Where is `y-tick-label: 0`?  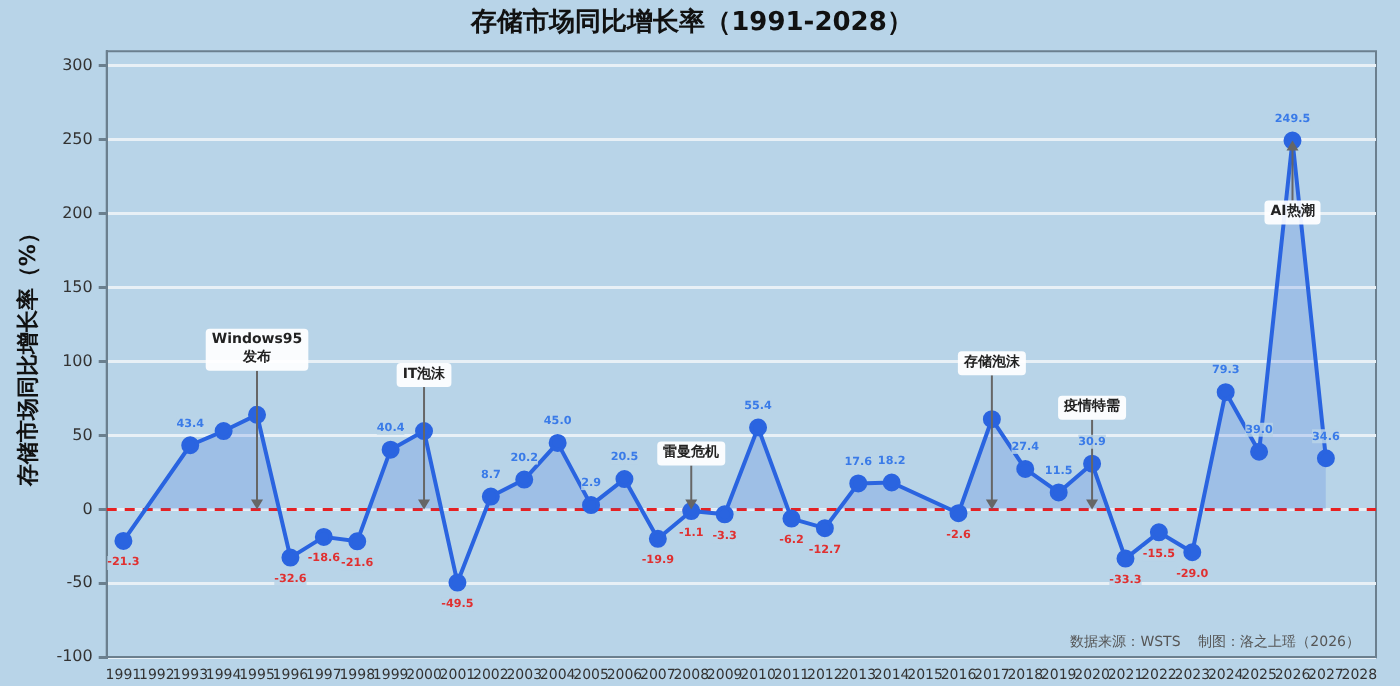
y-tick-label: 0 is located at coordinates (87, 508).